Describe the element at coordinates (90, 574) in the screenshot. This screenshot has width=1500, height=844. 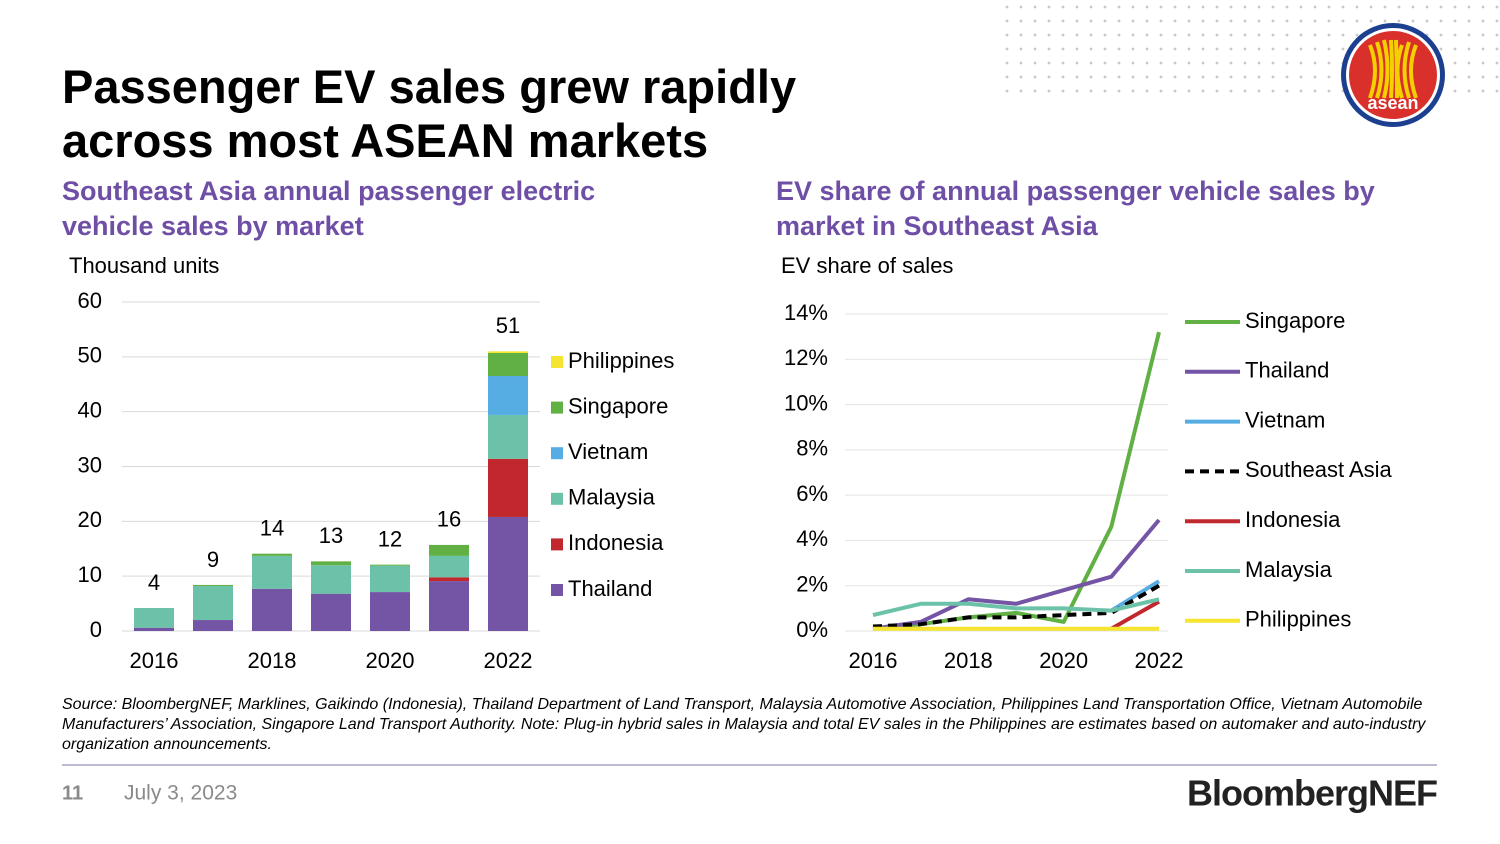
I see `y-tick-label: 10` at that location.